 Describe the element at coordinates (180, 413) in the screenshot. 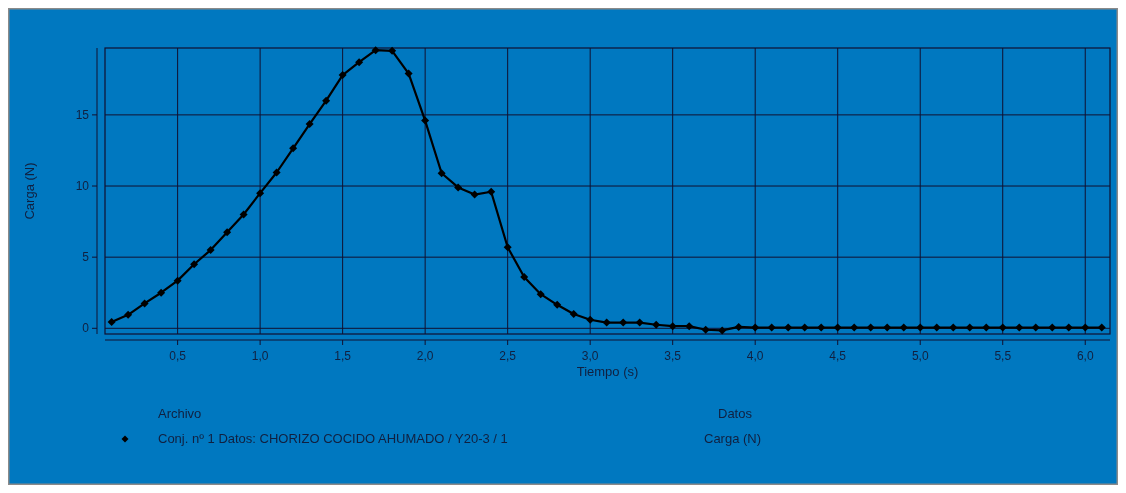

I see `legend-title: Archivo` at that location.